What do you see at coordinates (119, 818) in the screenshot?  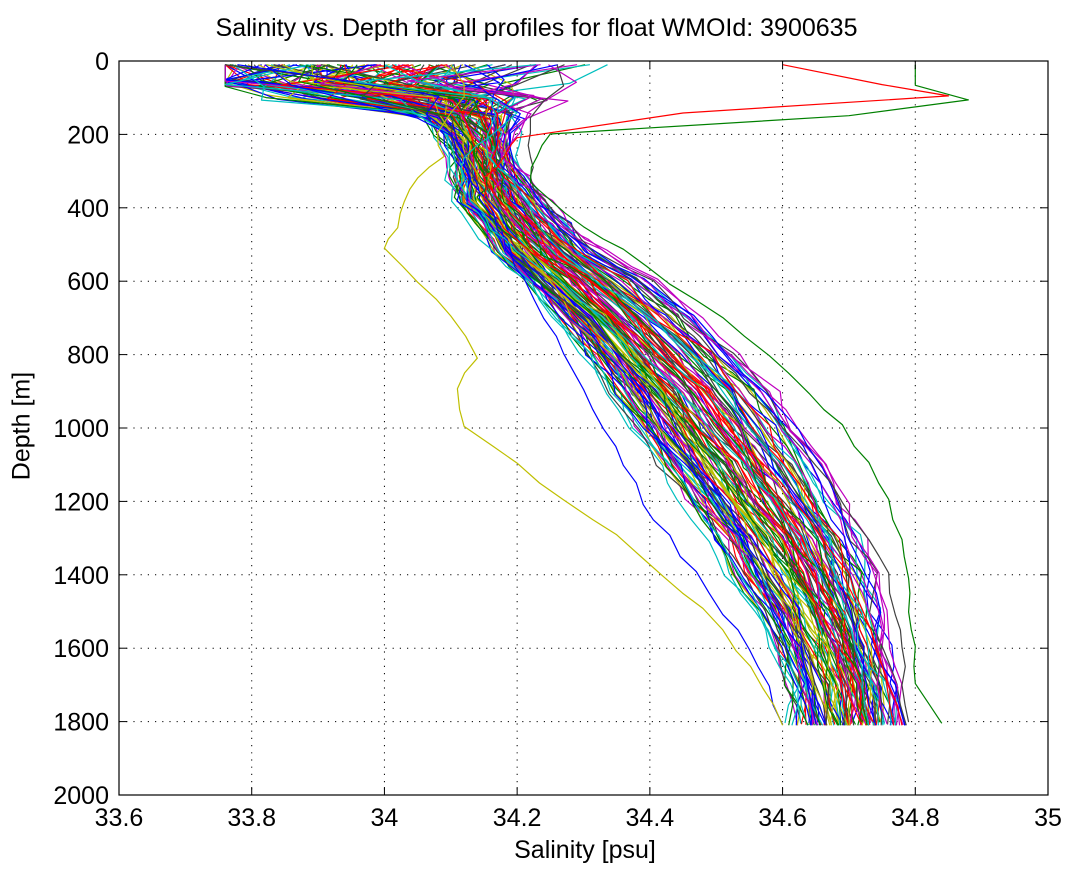 I see `x-tick-label: 33.6` at bounding box center [119, 818].